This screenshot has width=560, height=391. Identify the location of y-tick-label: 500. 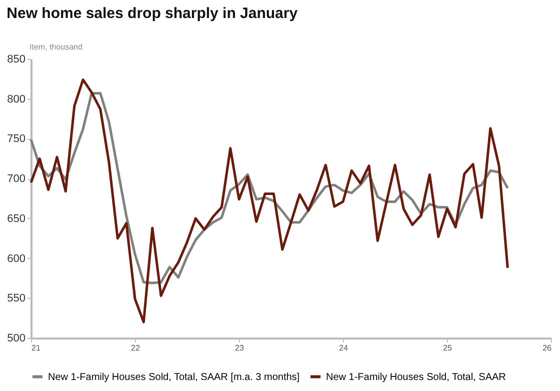
(16, 338).